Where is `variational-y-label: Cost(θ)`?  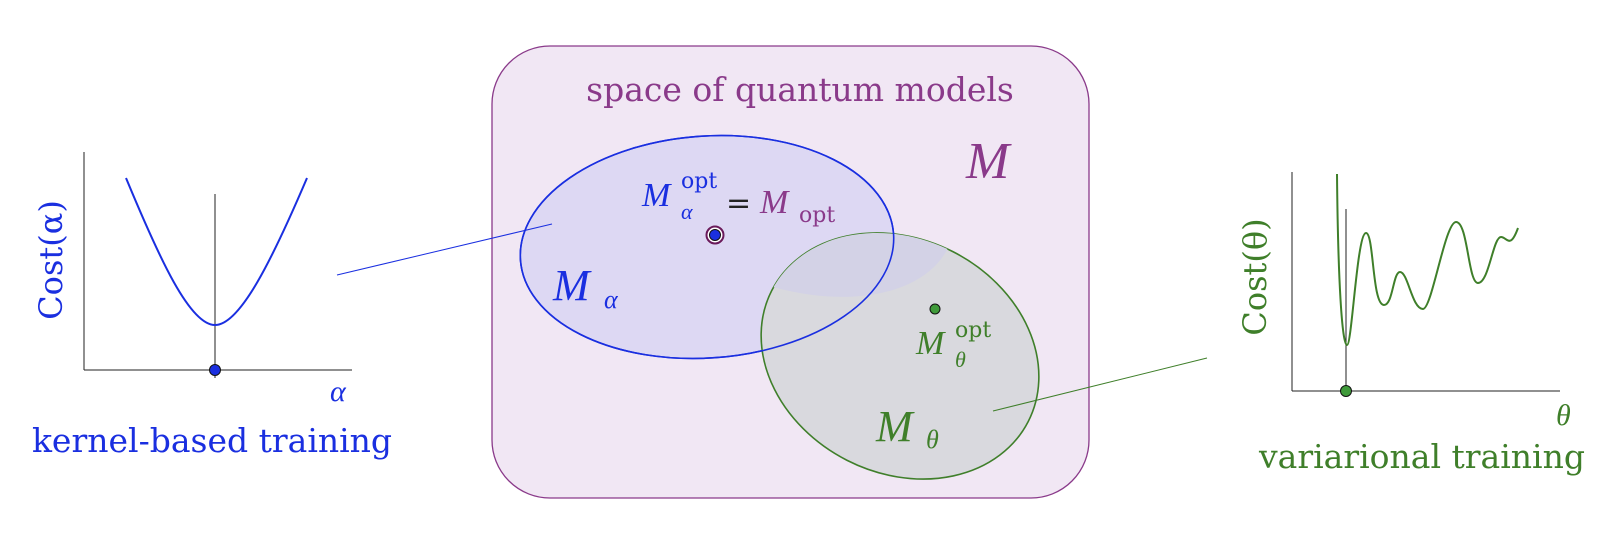 variational-y-label: Cost(θ) is located at coordinates (1255, 276).